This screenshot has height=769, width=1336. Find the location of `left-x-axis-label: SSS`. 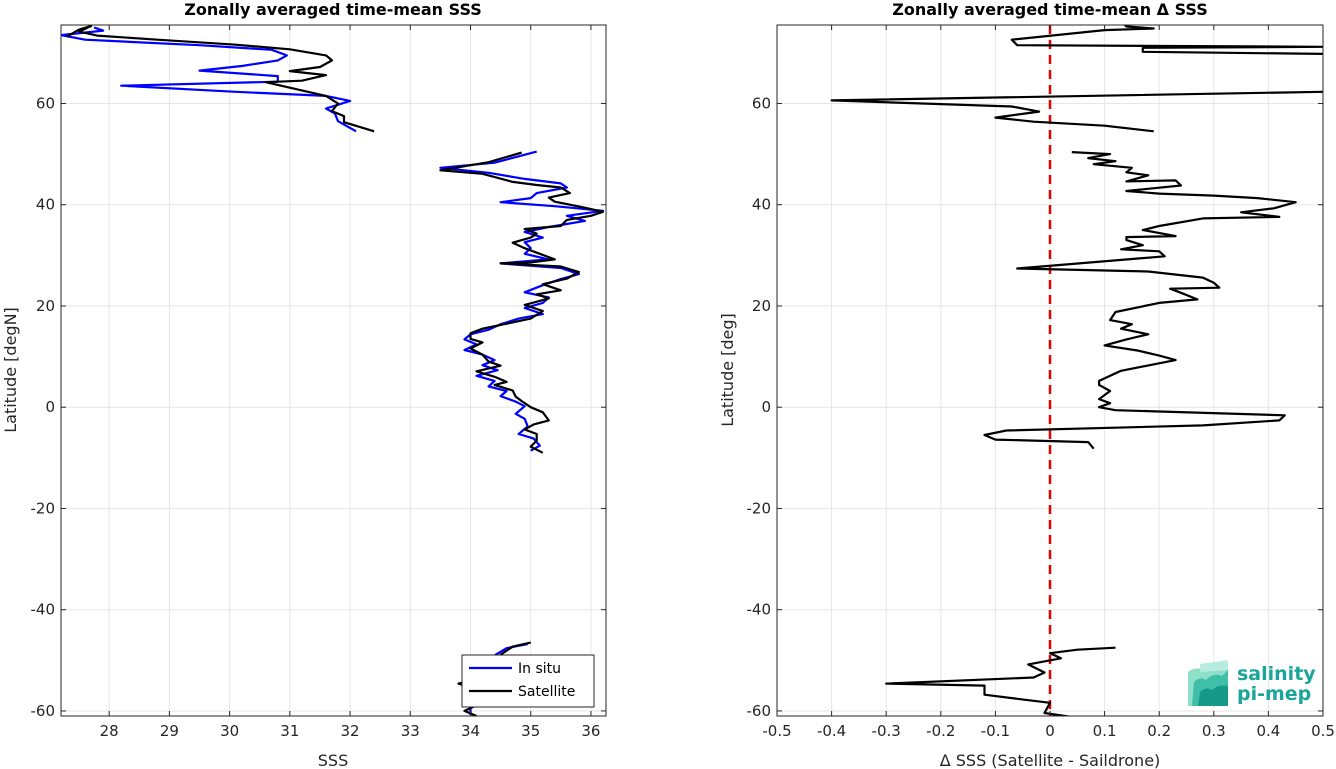

left-x-axis-label: SSS is located at coordinates (333, 760).